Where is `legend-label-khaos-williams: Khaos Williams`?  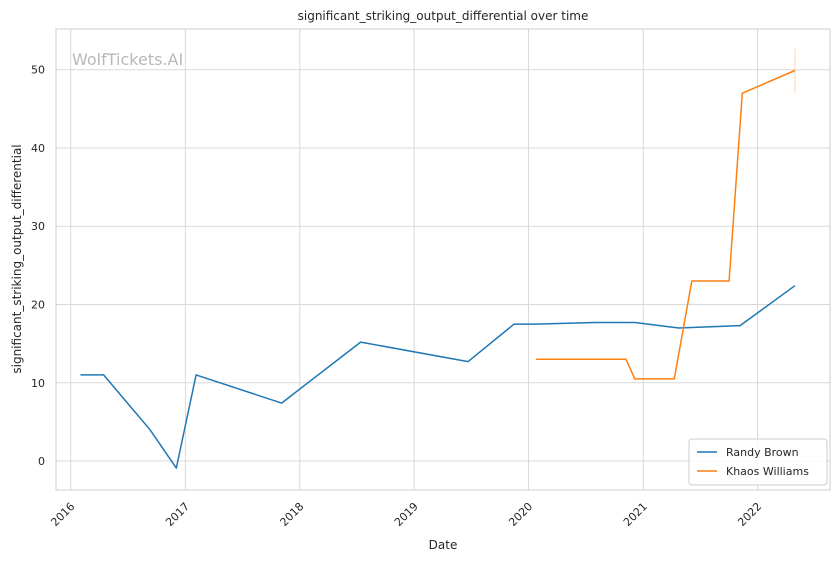 legend-label-khaos-williams: Khaos Williams is located at coordinates (767, 471).